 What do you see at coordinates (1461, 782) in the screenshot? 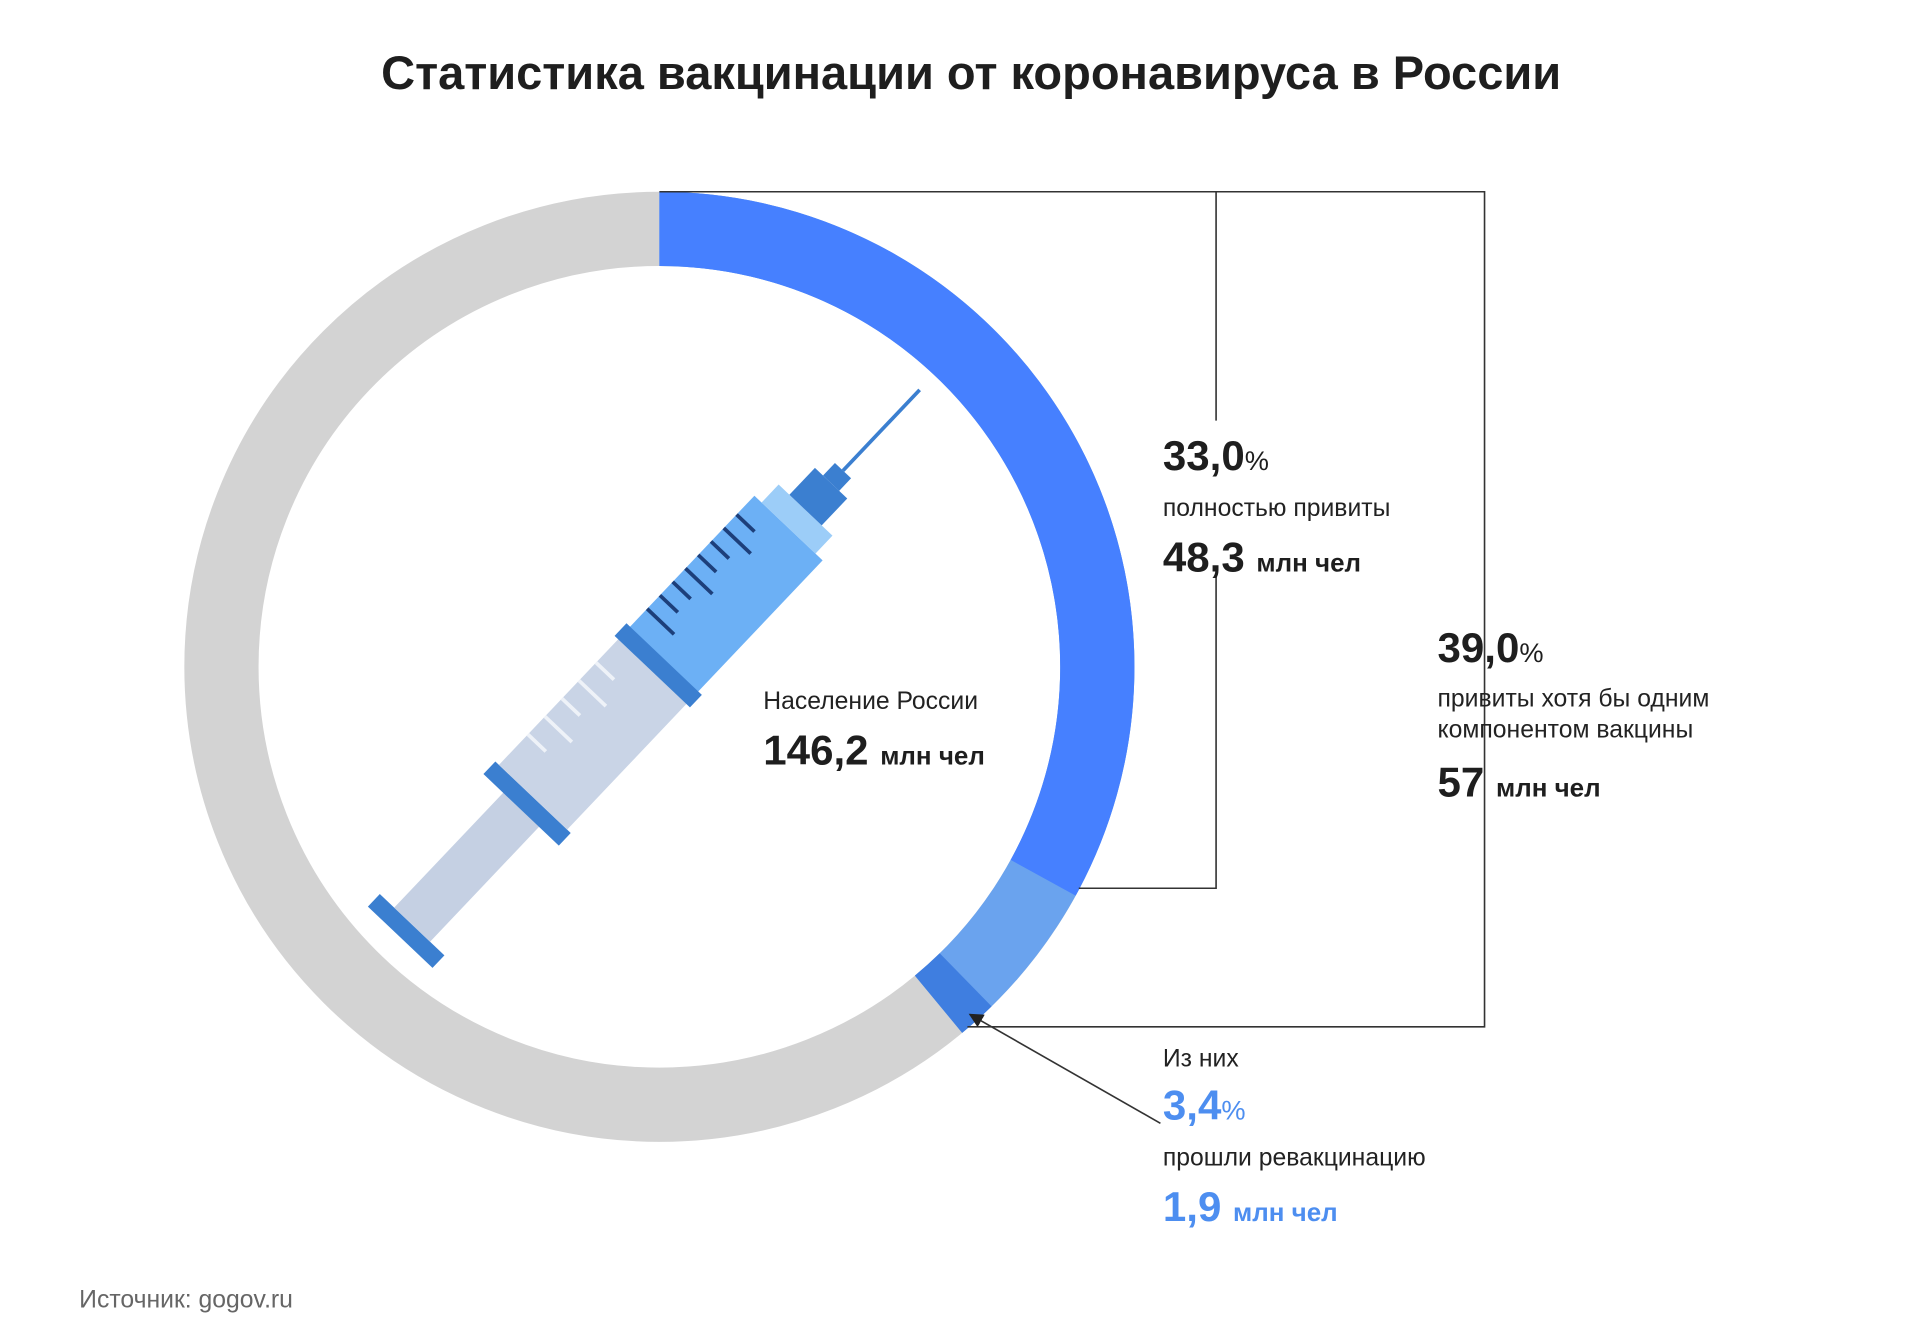
I see `count-value: 57` at bounding box center [1461, 782].